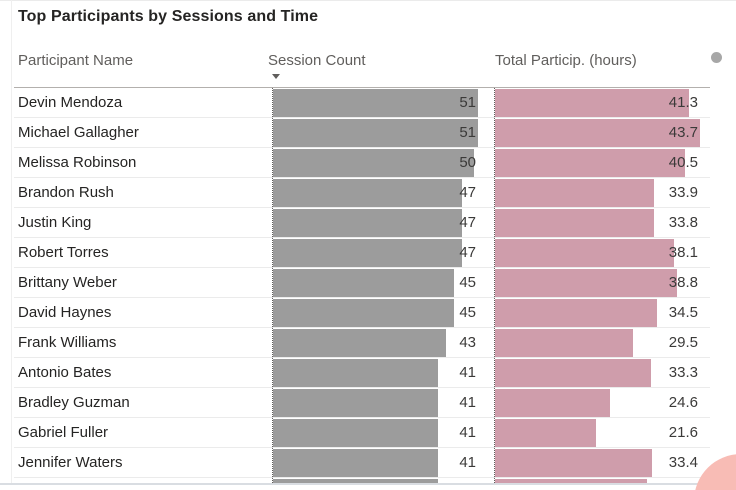 The height and width of the screenshot is (490, 736). I want to click on table-row-partial, so click(362, 480).